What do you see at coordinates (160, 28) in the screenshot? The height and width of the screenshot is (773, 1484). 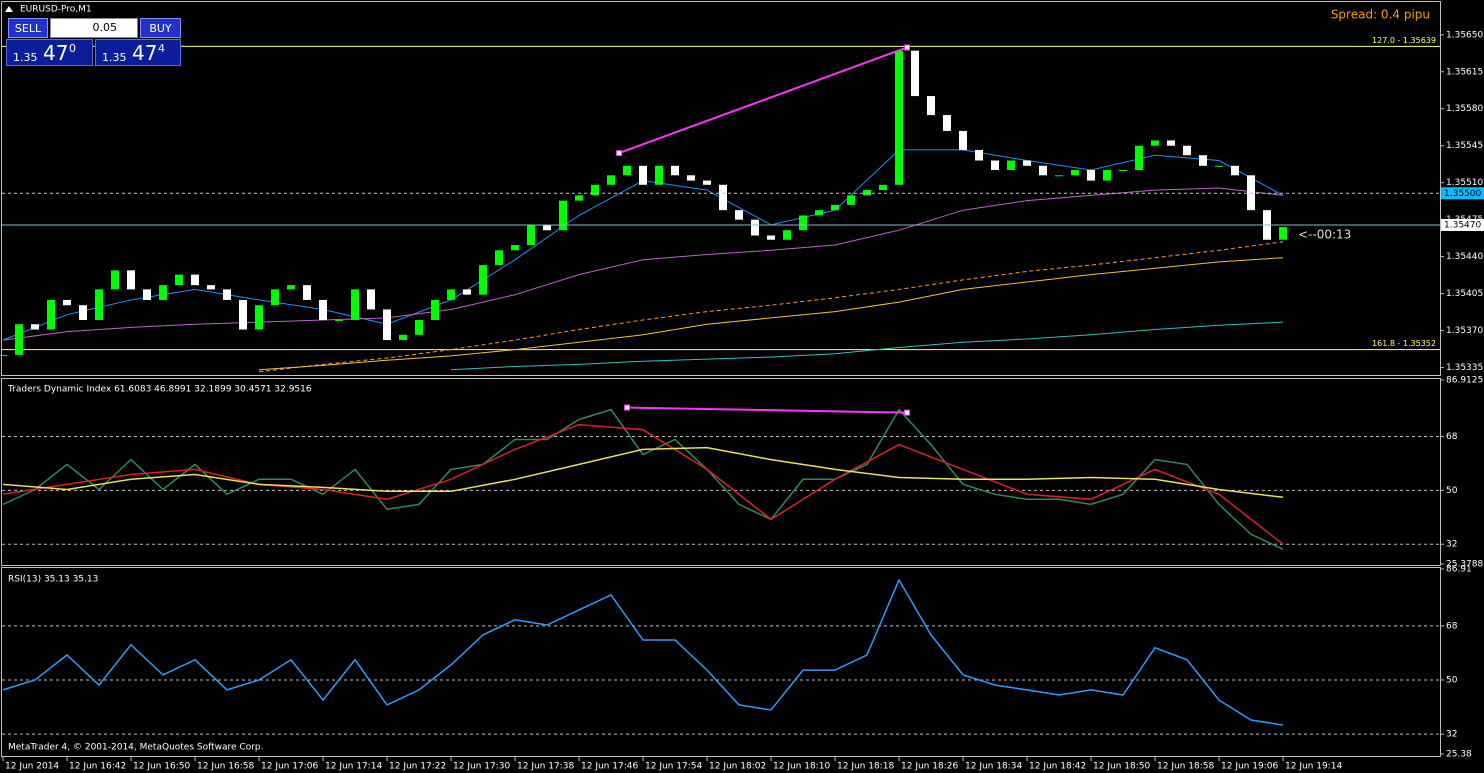 I see `buy-button: BUY` at bounding box center [160, 28].